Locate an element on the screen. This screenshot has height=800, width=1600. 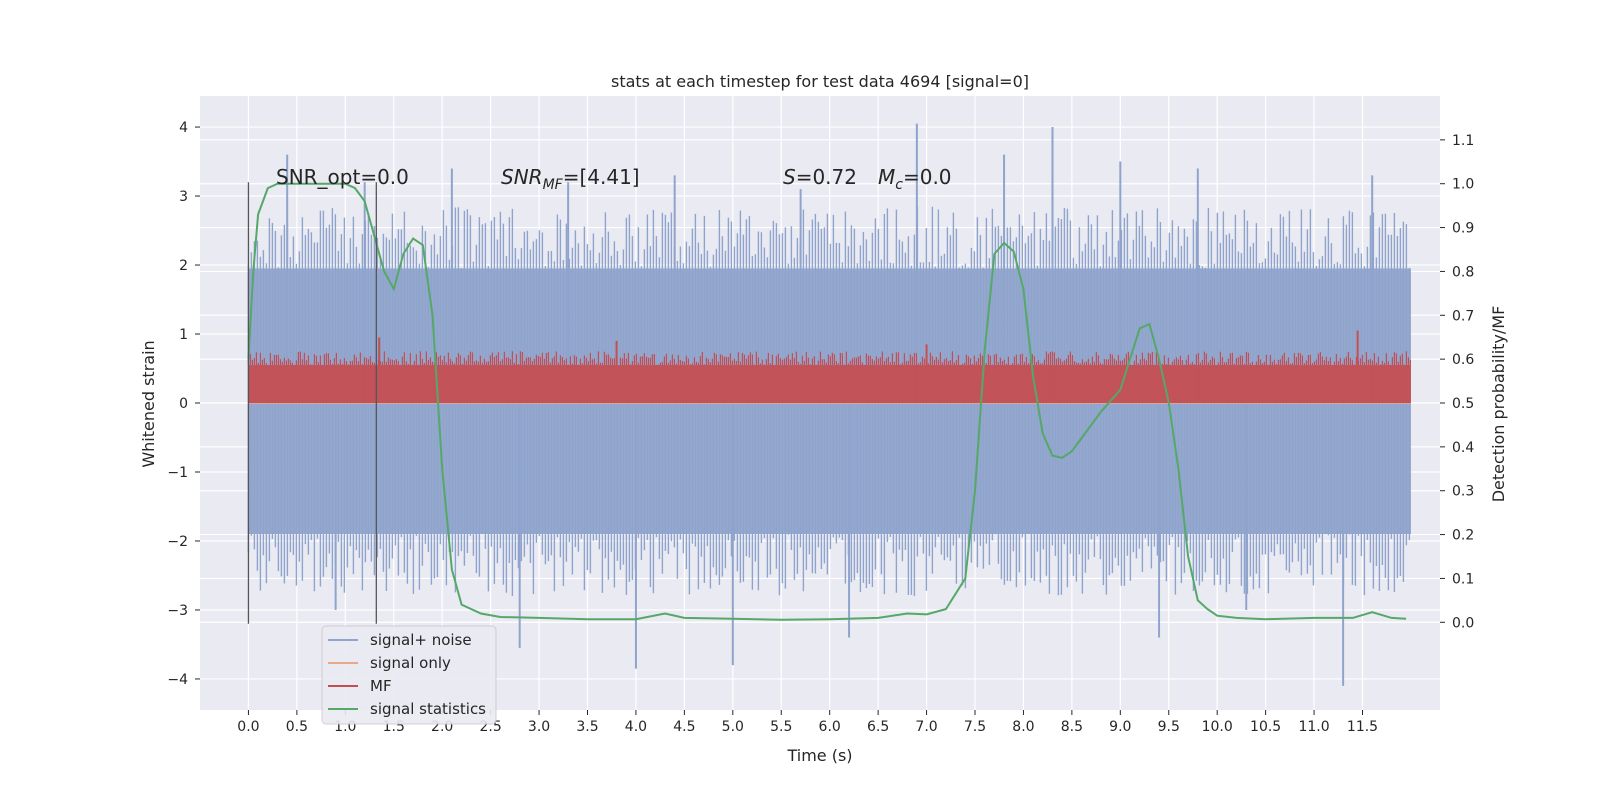
y-right-tick-label: 0.8 is located at coordinates (1463, 272).